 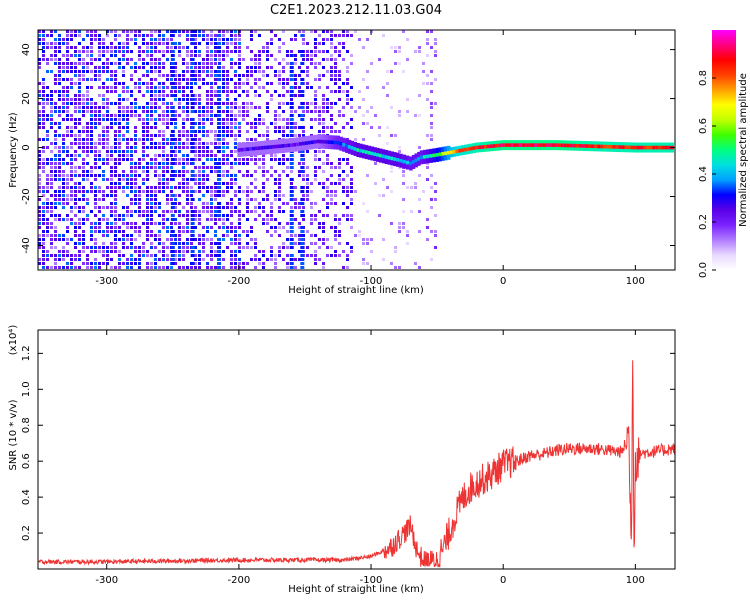 What do you see at coordinates (26, 461) in the screenshot?
I see `y-tick-label: 0.6` at bounding box center [26, 461].